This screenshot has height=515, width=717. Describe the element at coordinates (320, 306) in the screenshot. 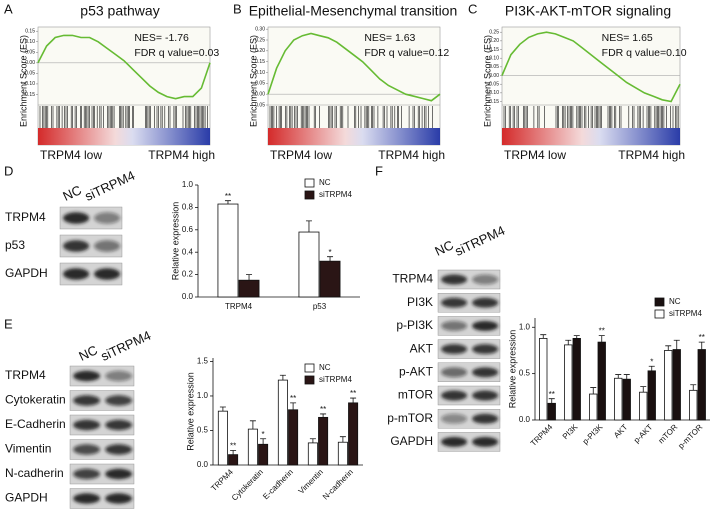

I see `x-tick-label: p53` at that location.